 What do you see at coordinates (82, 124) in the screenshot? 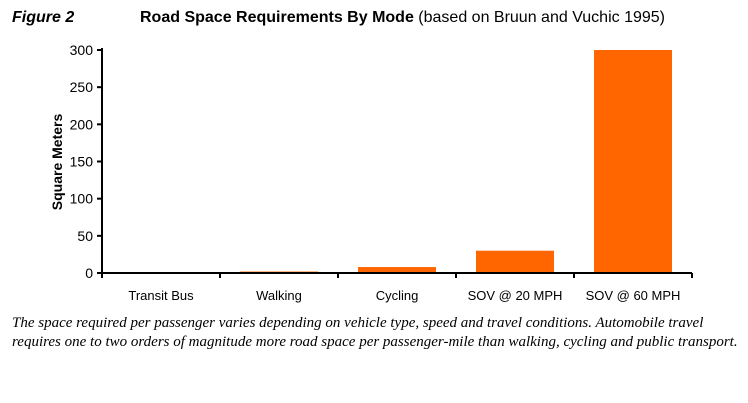
I see `y-tick-label: 200` at bounding box center [82, 124].